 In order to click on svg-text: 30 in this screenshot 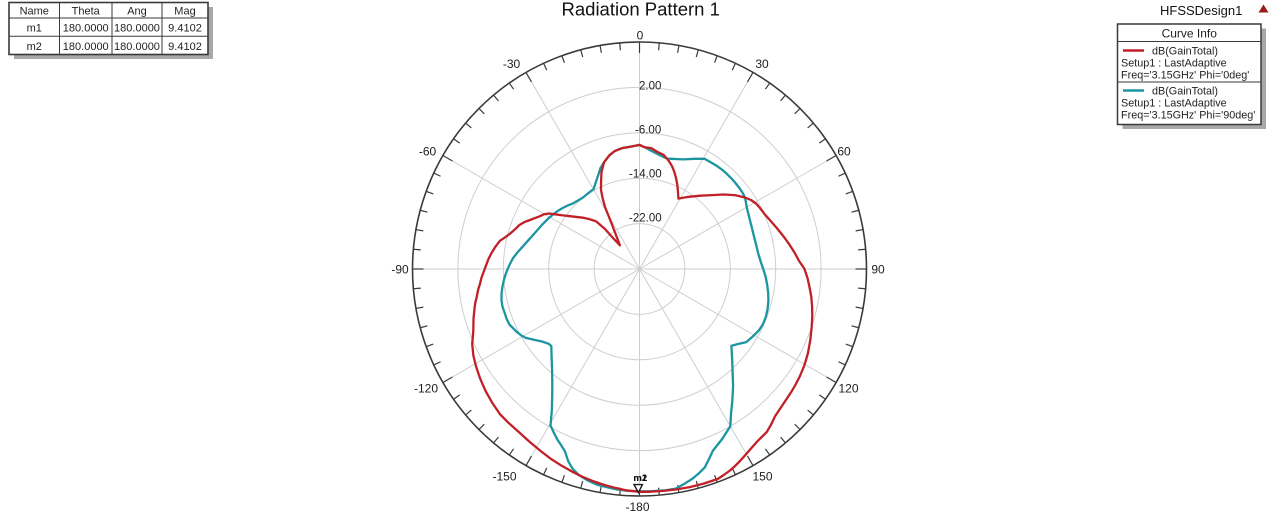, I will do `click(762, 64)`.